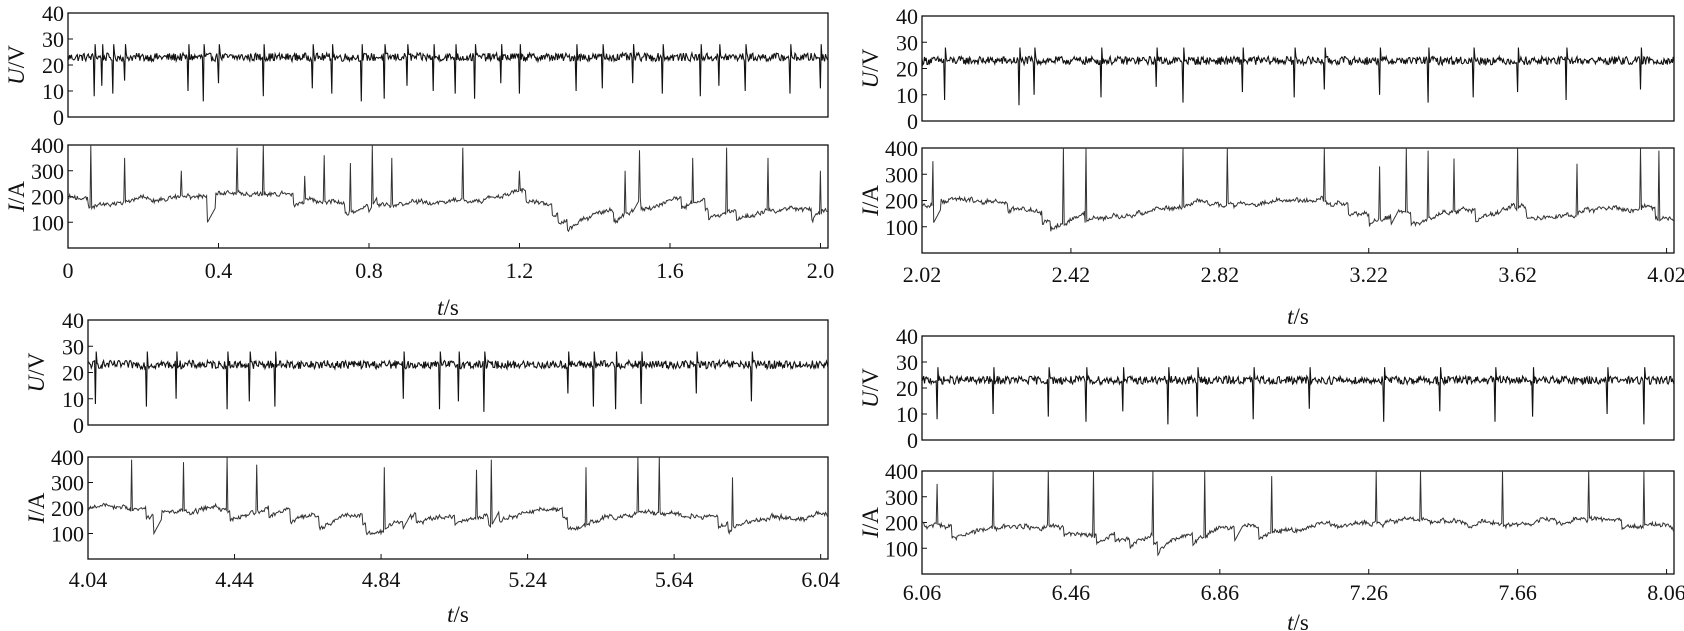 Image resolution: width=1684 pixels, height=631 pixels. What do you see at coordinates (821, 270) in the screenshot?
I see `x-tick-label: 2.0` at bounding box center [821, 270].